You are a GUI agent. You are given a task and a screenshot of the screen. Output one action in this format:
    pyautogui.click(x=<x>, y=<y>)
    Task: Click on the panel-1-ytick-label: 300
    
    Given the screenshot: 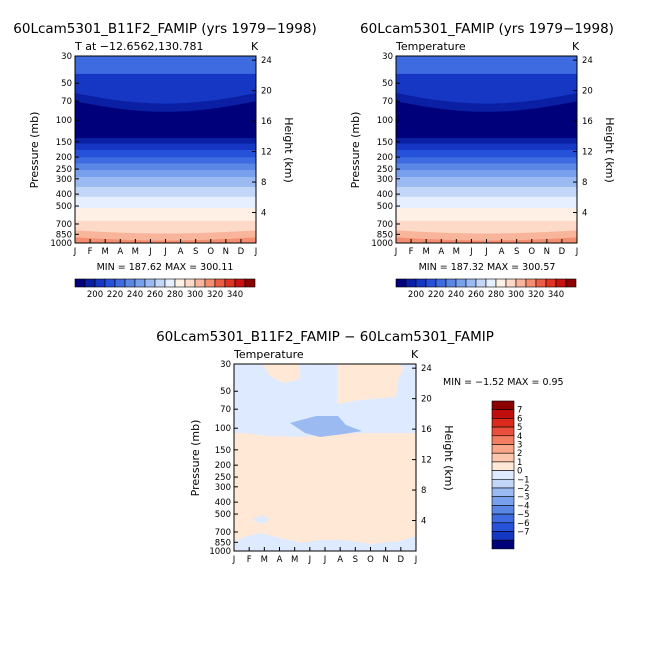 What is the action you would take?
    pyautogui.click(x=64, y=180)
    